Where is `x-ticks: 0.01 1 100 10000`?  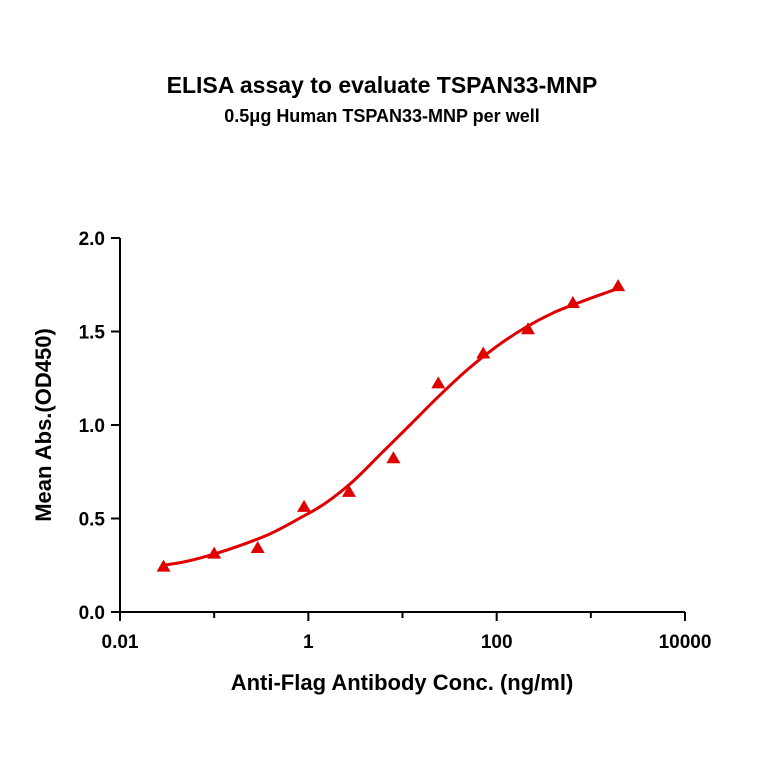
x-ticks: 0.01 1 100 10000 is located at coordinates (407, 632).